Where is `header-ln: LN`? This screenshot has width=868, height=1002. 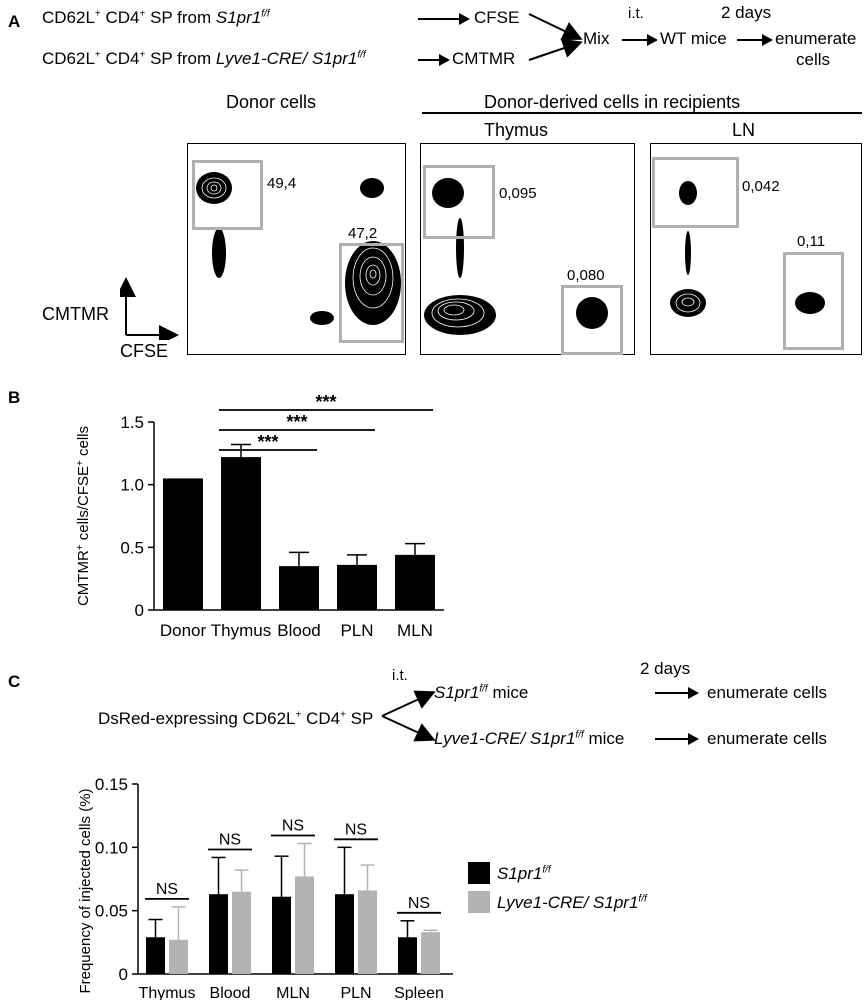 header-ln: LN is located at coordinates (744, 130).